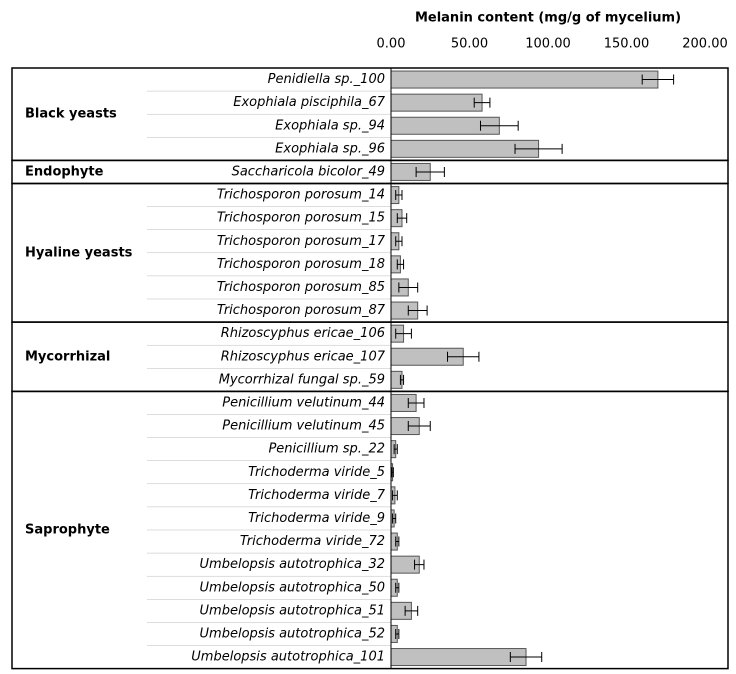 The height and width of the screenshot is (674, 736). I want to click on category-label: Trichosporon porosum_14, so click(301, 195).